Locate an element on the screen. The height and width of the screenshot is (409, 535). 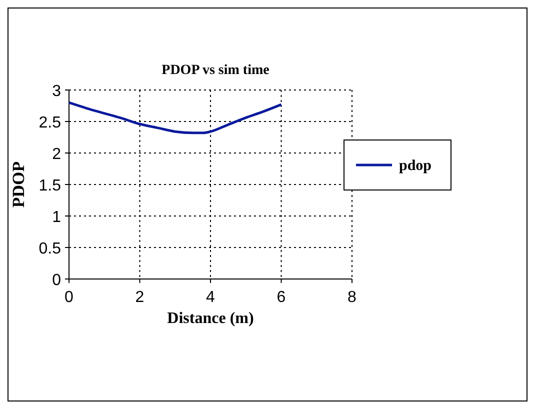
y-axis-title: PDOP is located at coordinates (18, 184).